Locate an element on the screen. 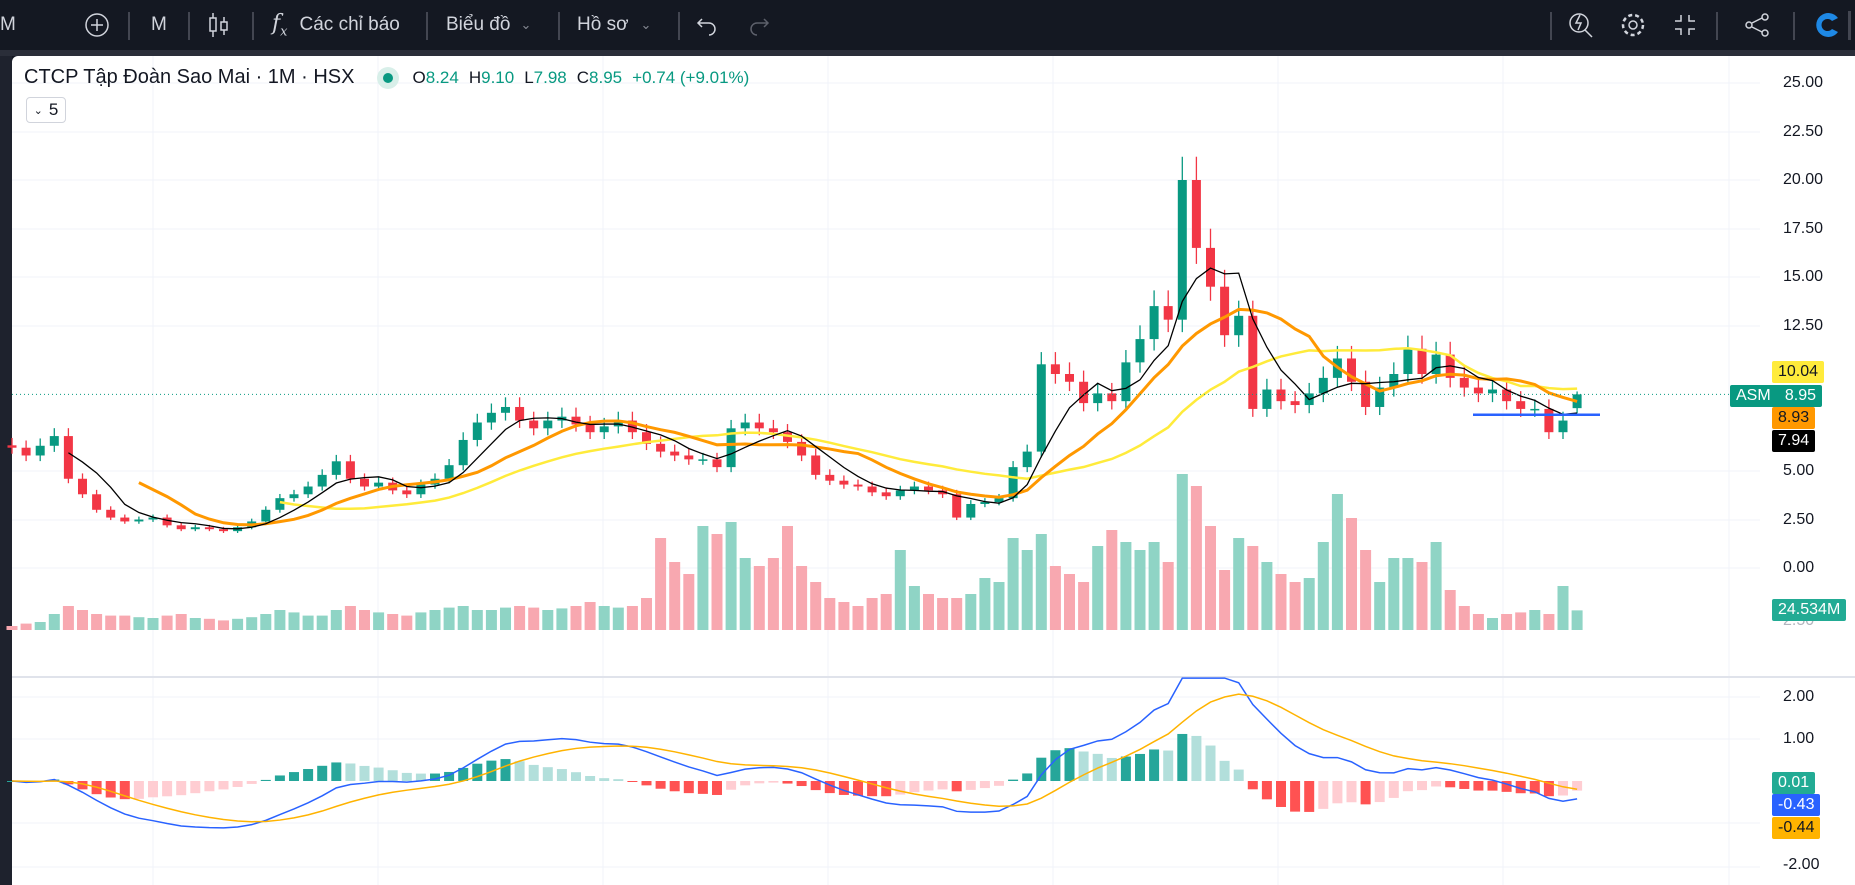  symbol-search: M is located at coordinates (8, 24).